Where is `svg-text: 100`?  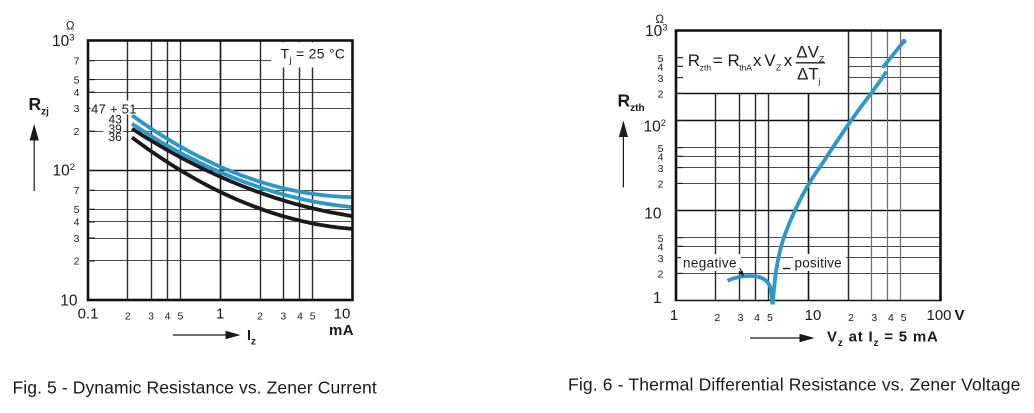 svg-text: 100 is located at coordinates (938, 315).